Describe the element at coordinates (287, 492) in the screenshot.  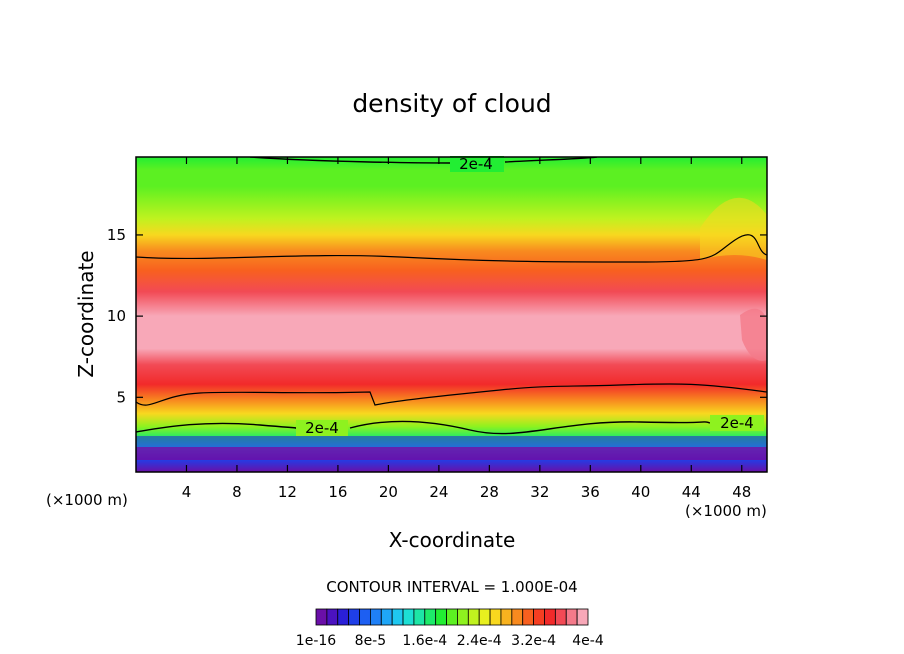
I see `x-tick-label: 12` at that location.